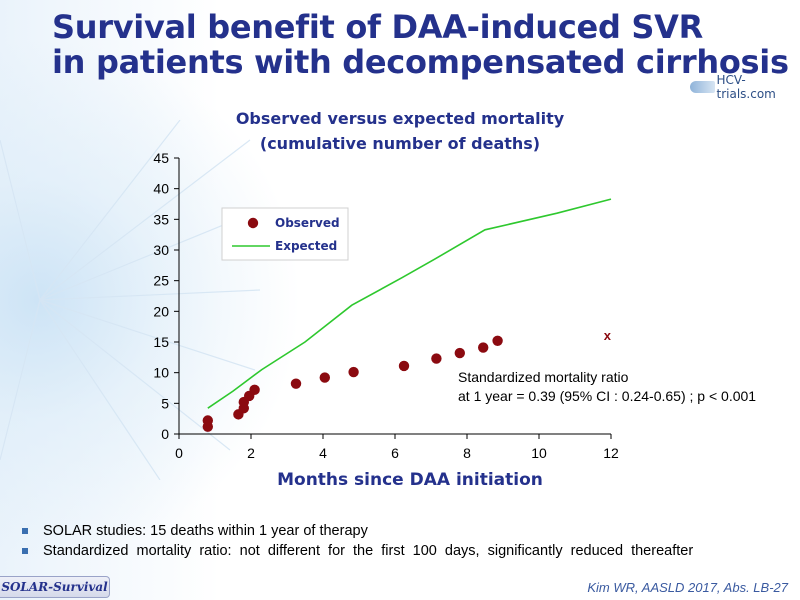  What do you see at coordinates (161, 219) in the screenshot?
I see `y-tick-label: 35` at bounding box center [161, 219].